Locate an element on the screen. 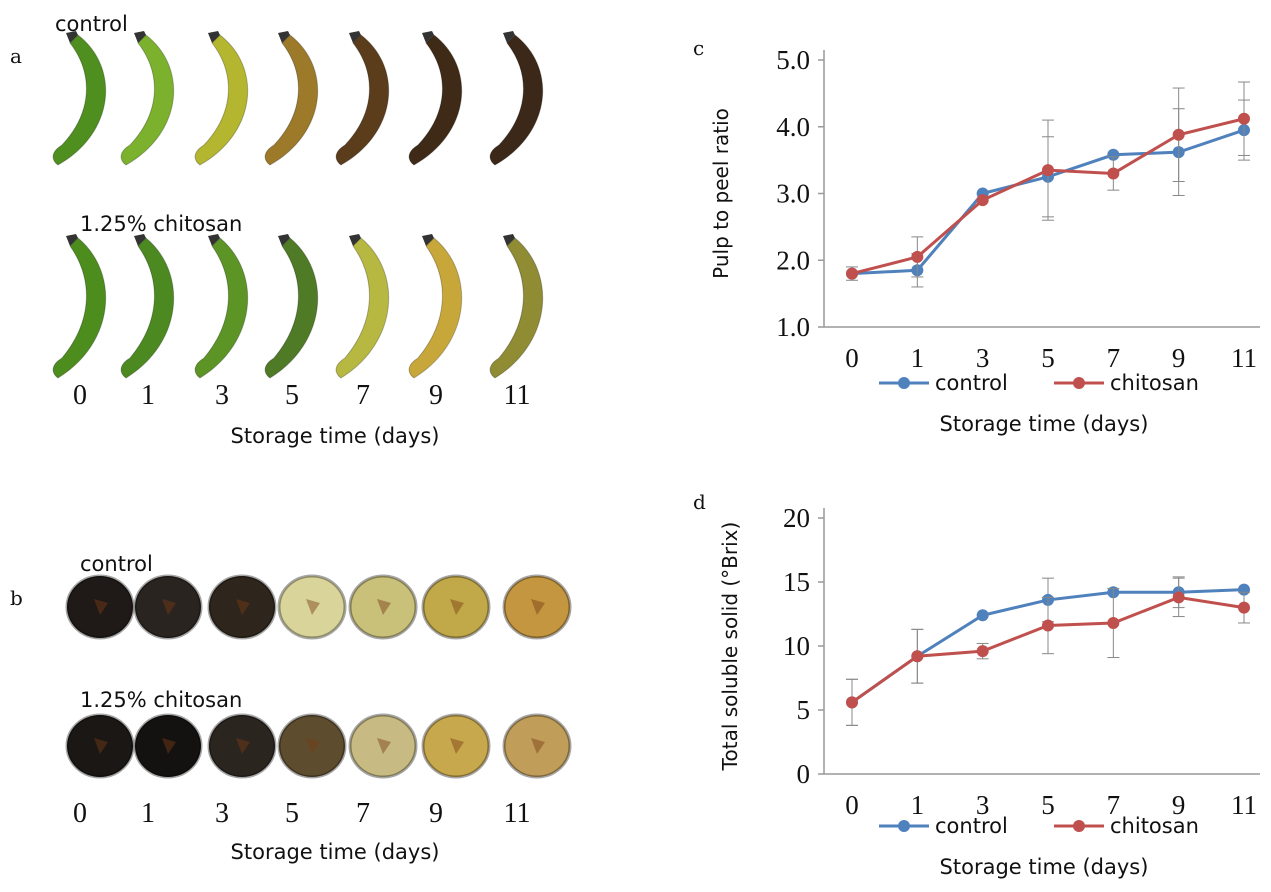  panel-a-day-label: 11 is located at coordinates (517, 395).